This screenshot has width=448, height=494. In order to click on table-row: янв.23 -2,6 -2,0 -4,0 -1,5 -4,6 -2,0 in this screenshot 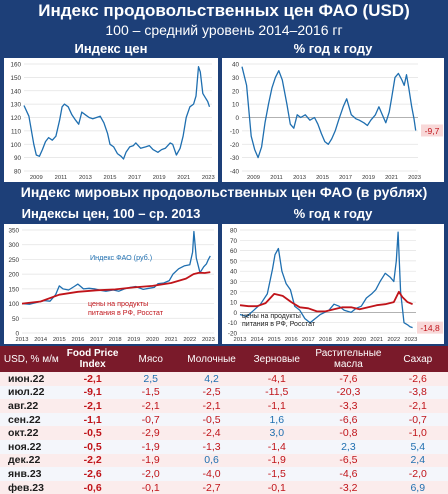, I will do `click(224, 474)`.